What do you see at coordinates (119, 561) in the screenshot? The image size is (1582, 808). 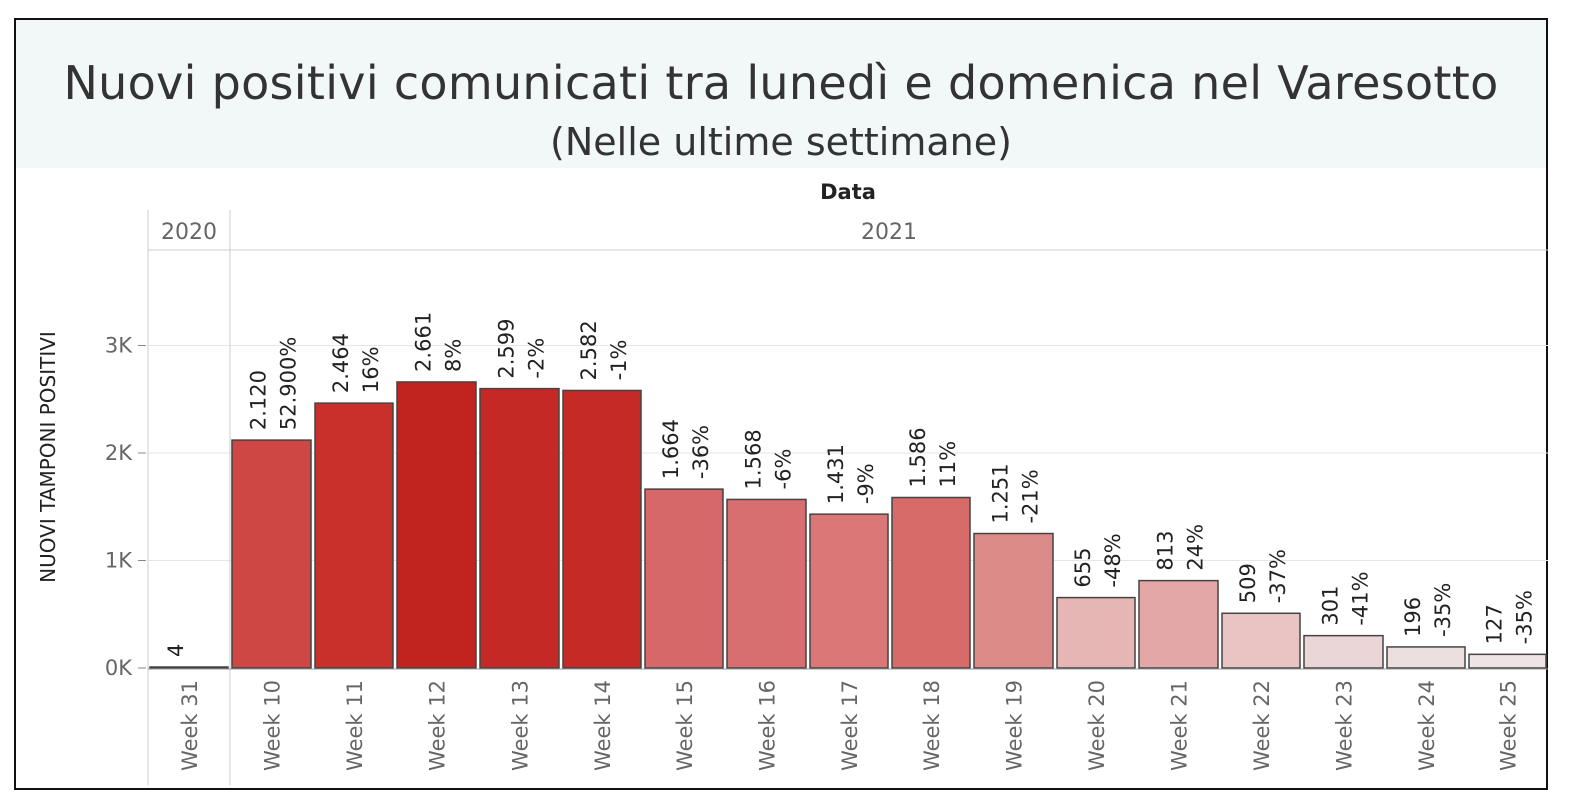 I see `y-tick-label: 1K` at bounding box center [119, 561].